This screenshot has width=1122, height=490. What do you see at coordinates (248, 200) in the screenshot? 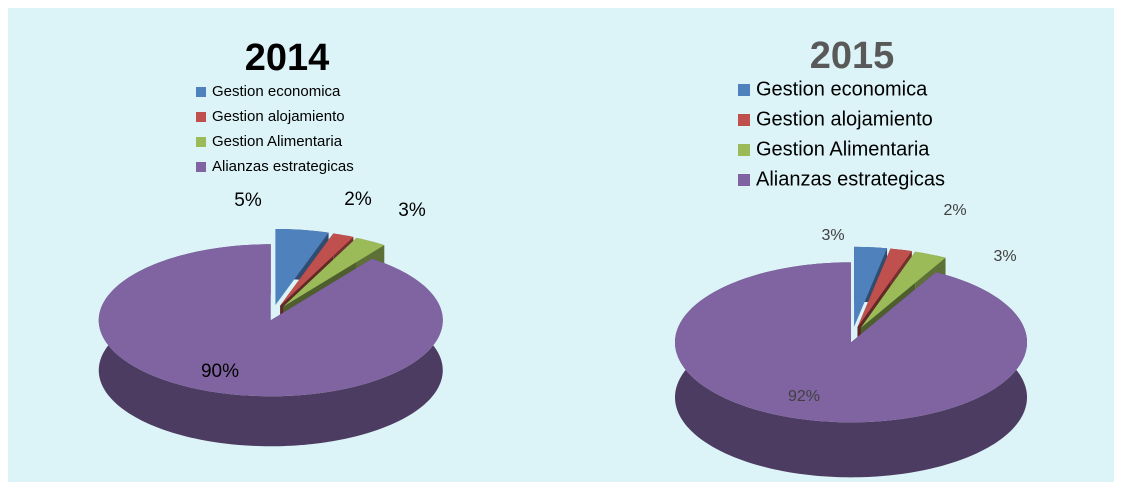
I see `data-label: 5%` at bounding box center [248, 200].